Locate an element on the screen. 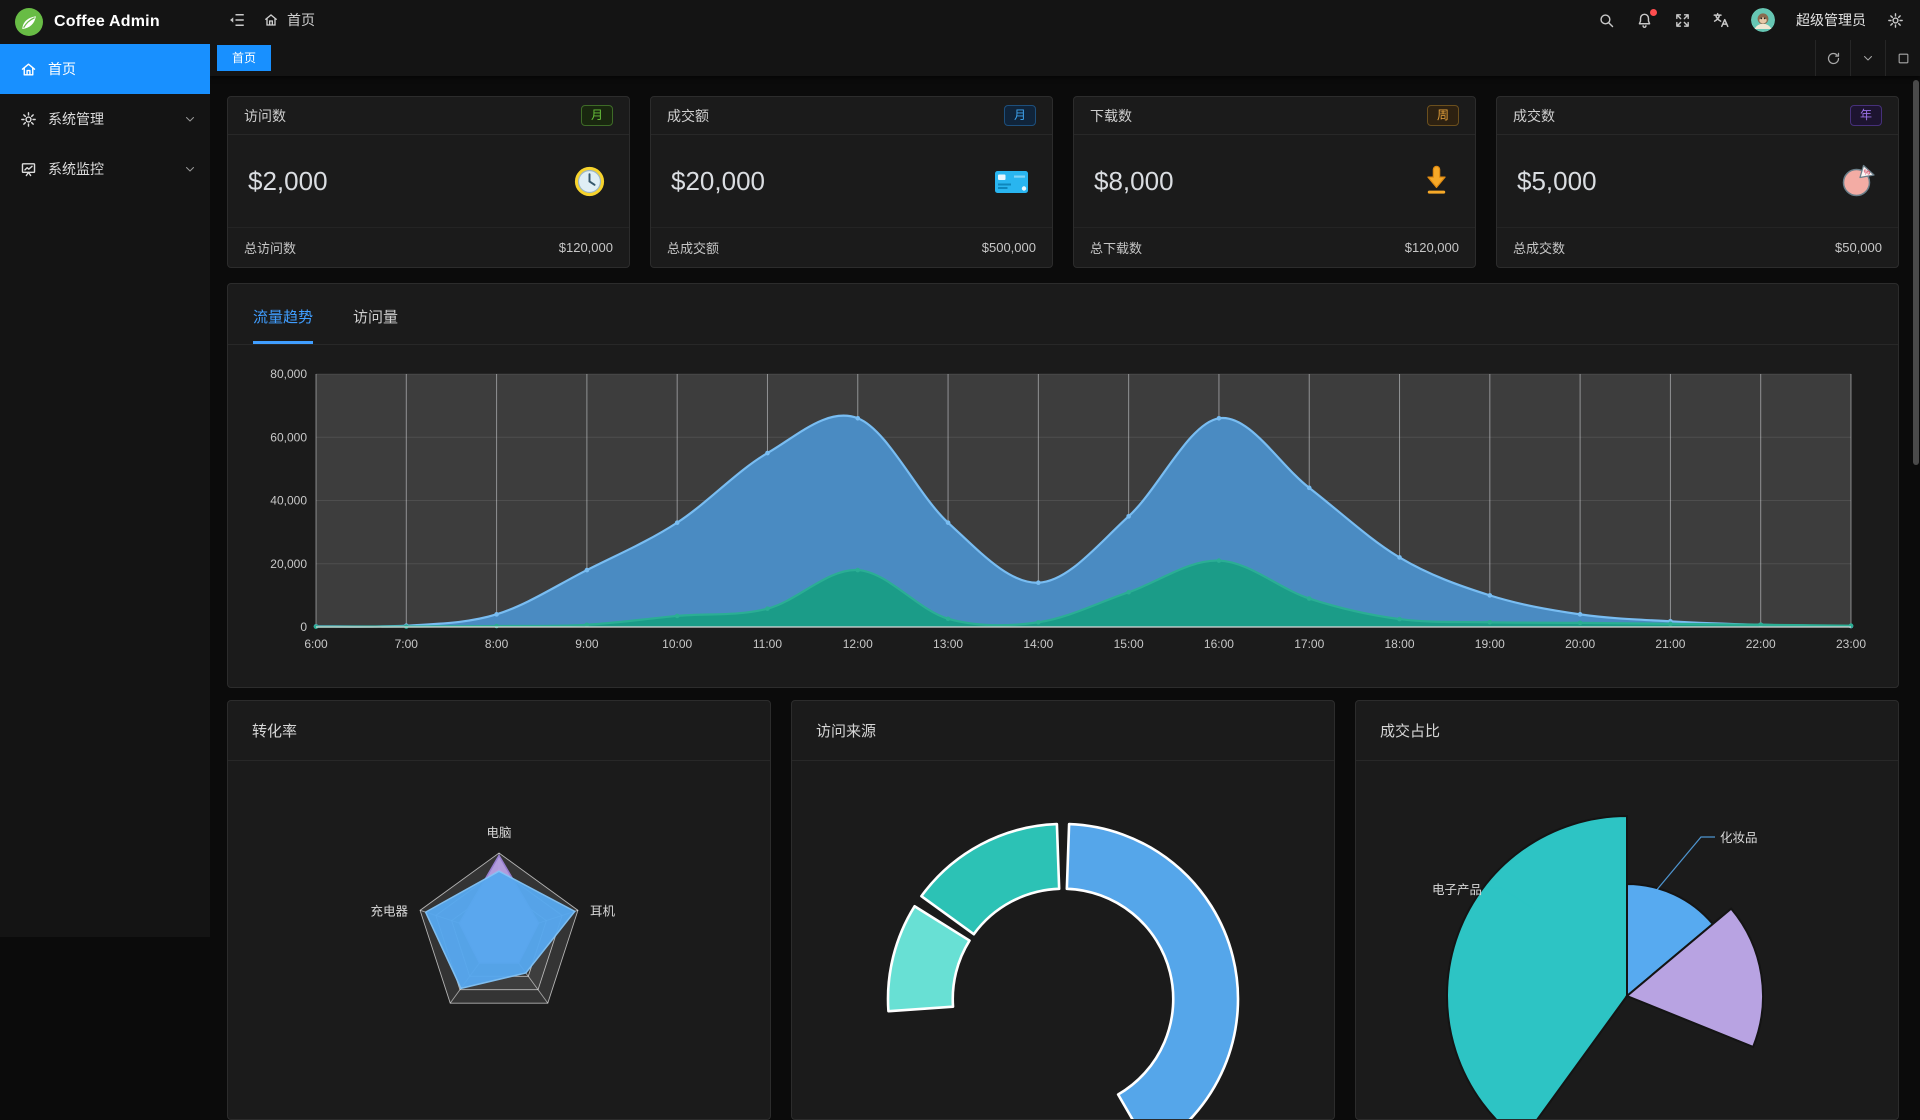  refresh-icon is located at coordinates (1832, 58).